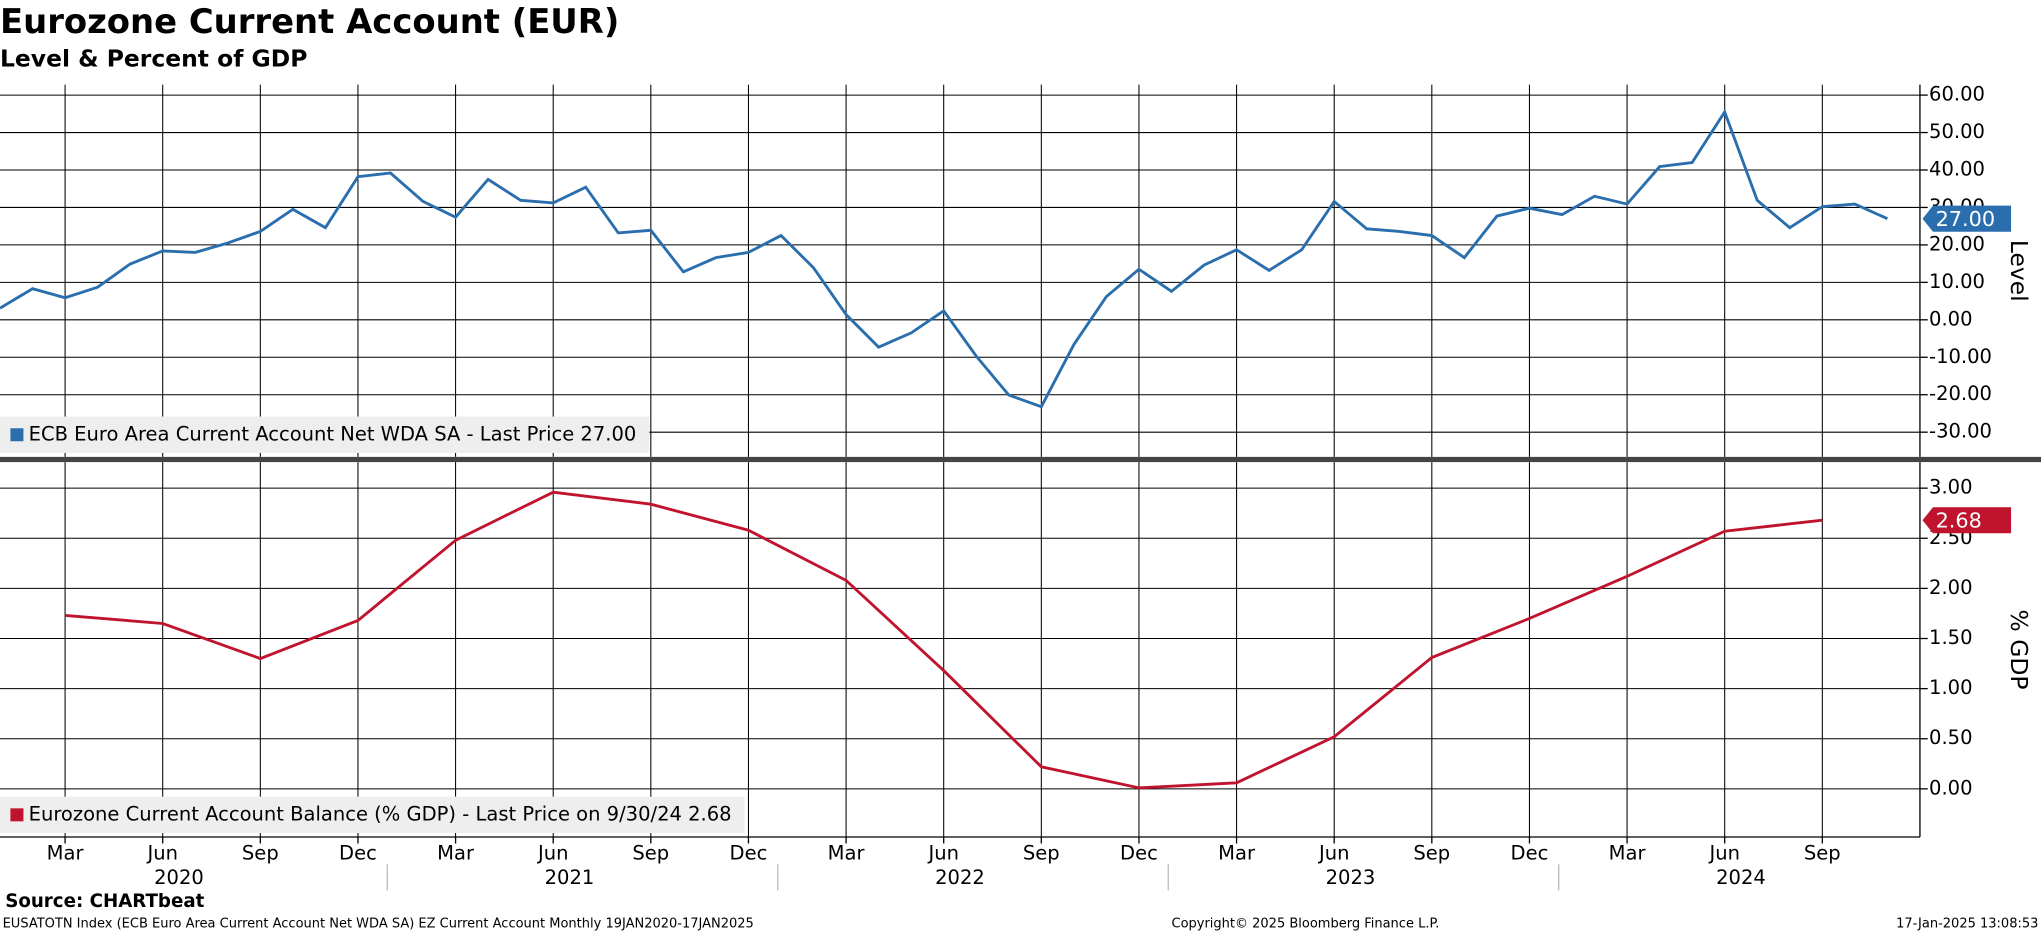  I want to click on year-label: 2022, so click(960, 877).